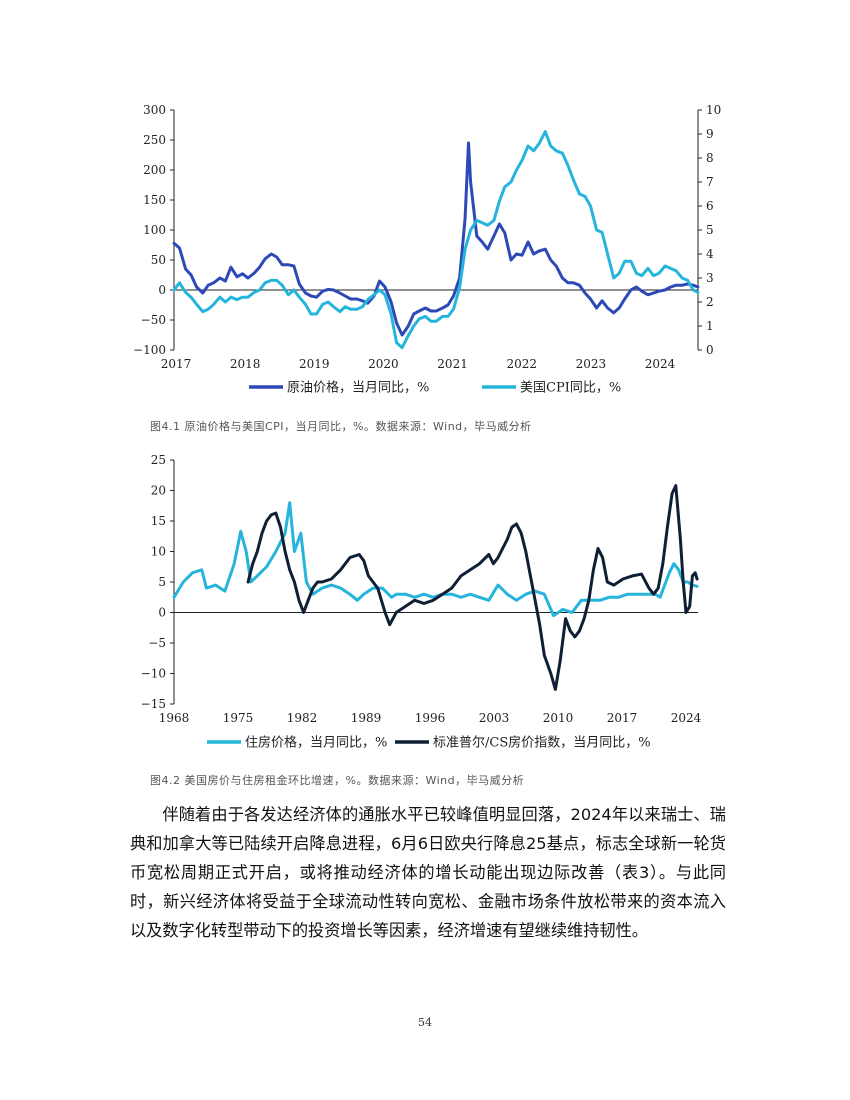 Image resolution: width=850 pixels, height=1100 pixels. What do you see at coordinates (245, 364) in the screenshot?
I see `x-axis-tick-label: 2018` at bounding box center [245, 364].